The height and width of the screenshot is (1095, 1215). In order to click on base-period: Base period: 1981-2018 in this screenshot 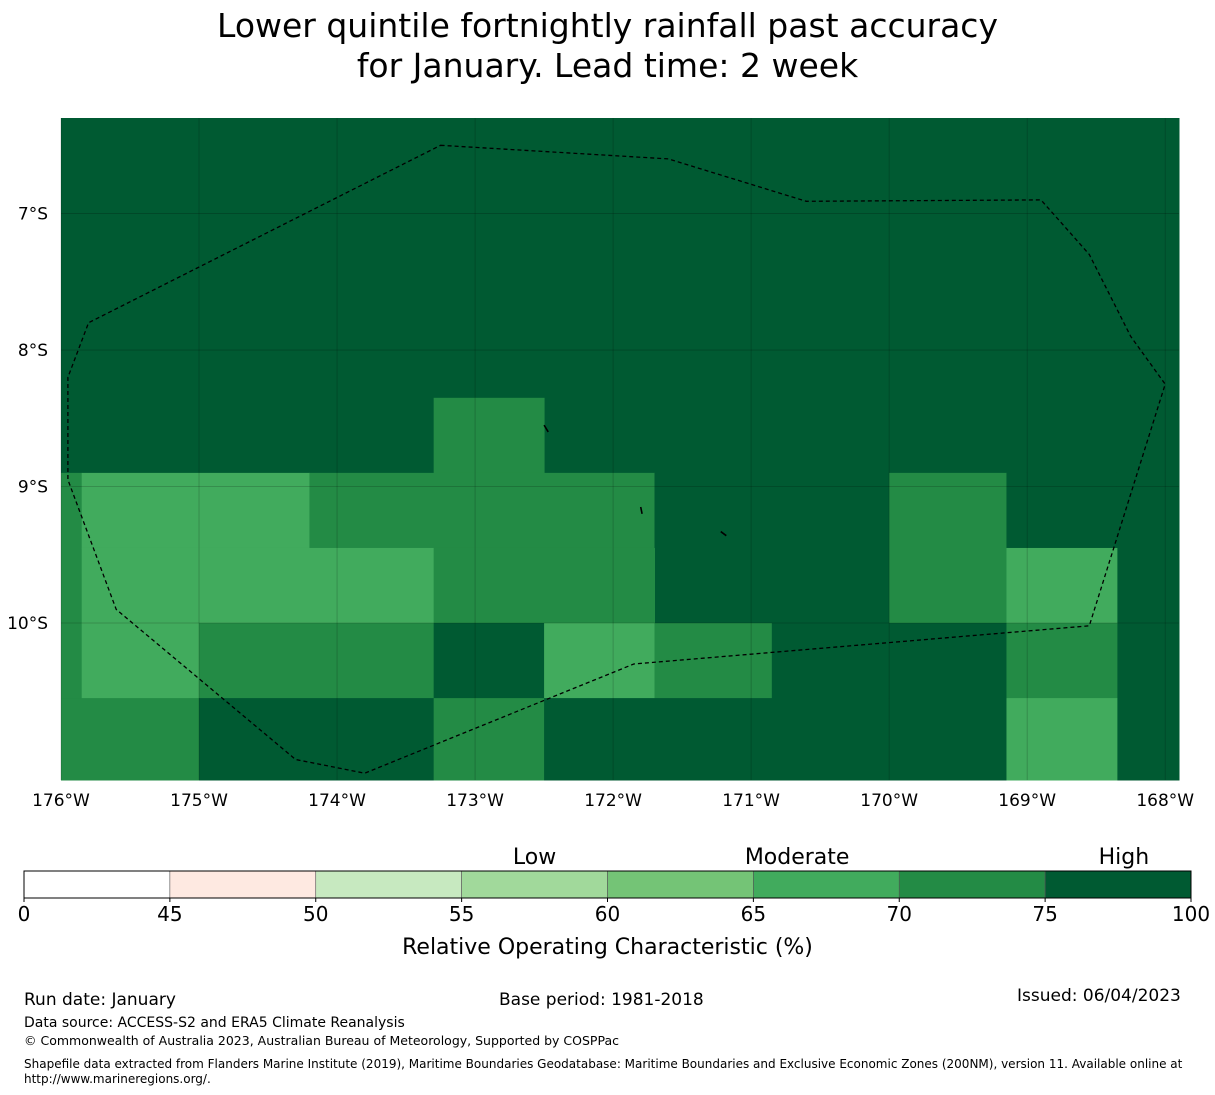, I will do `click(601, 1000)`.